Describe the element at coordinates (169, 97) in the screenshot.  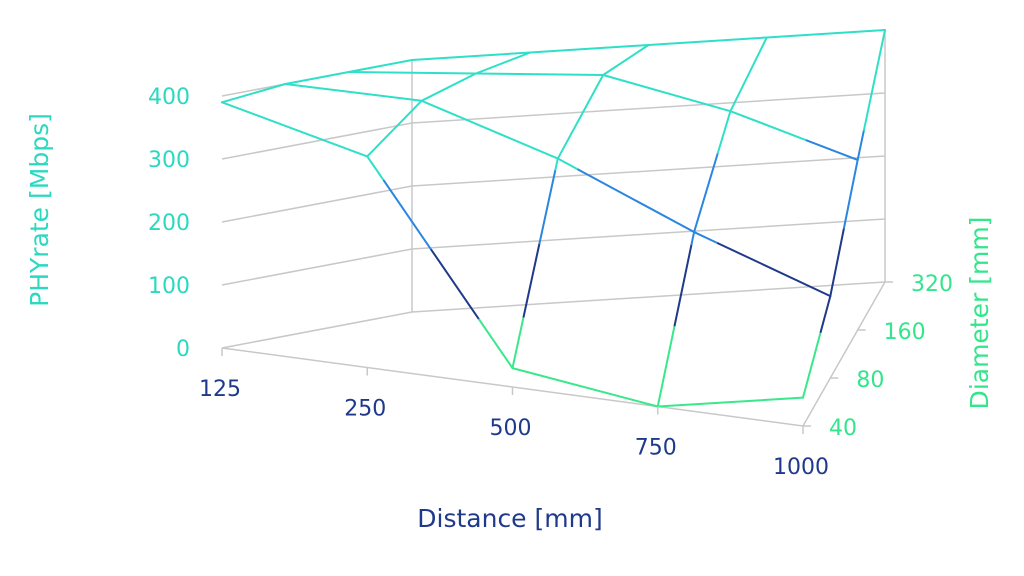
I see `z-tick-label: 400` at that location.